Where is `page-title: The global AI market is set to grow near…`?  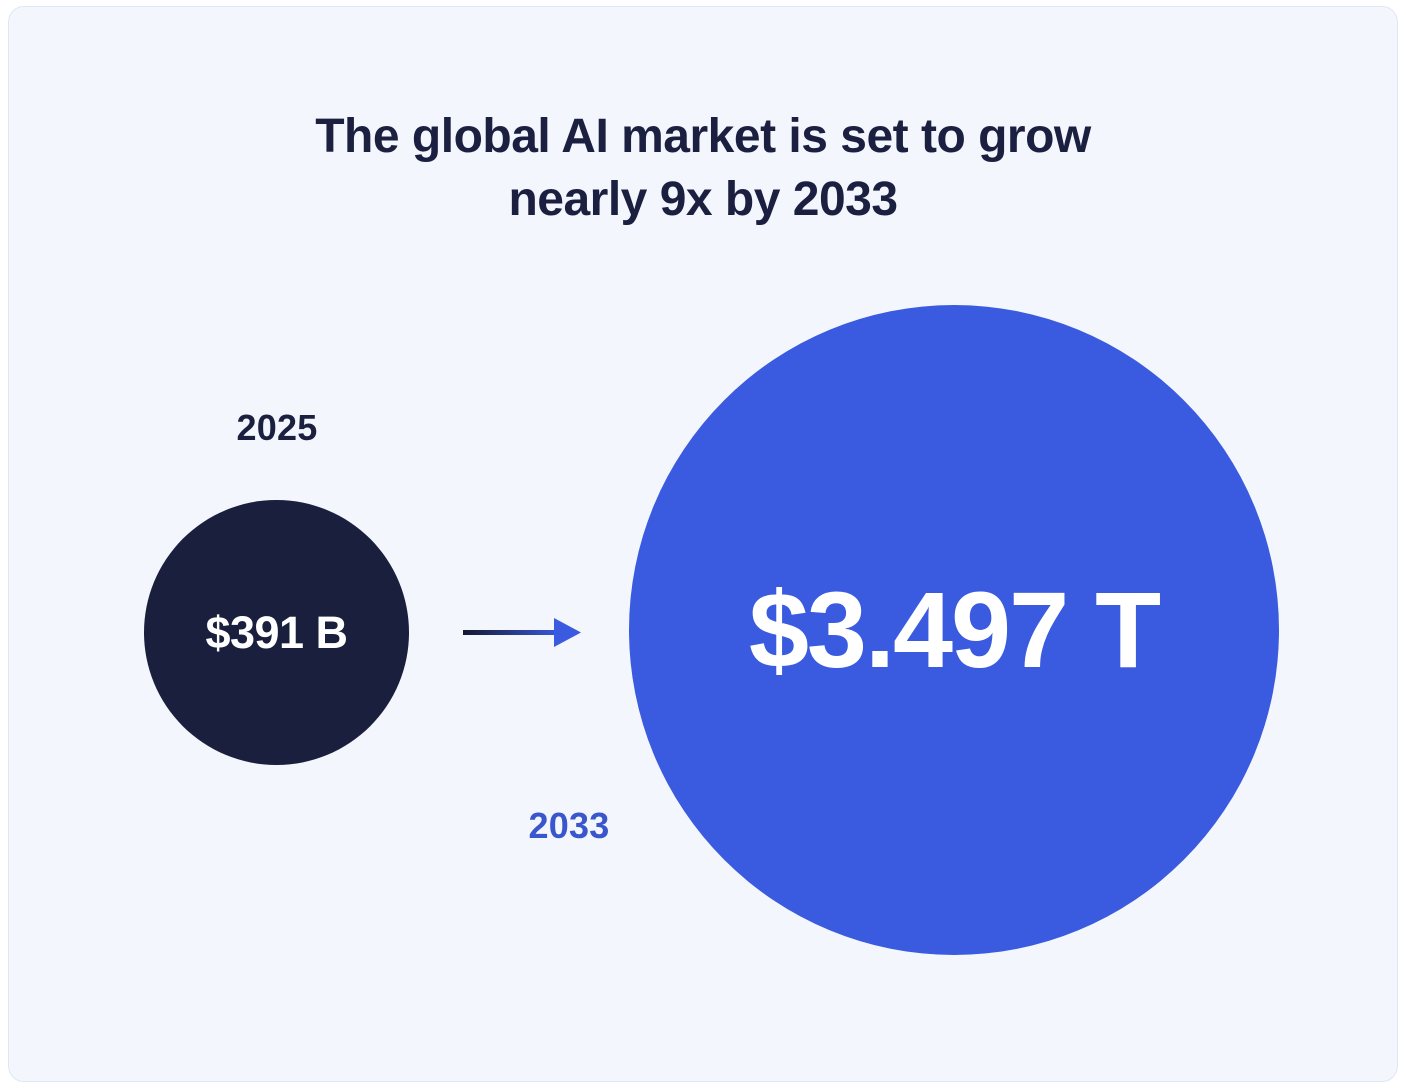 page-title: The global AI market is set to grow near… is located at coordinates (703, 168).